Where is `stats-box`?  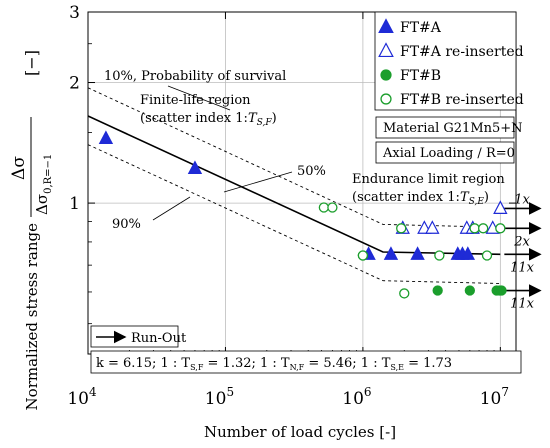 stats-box is located at coordinates (306, 362).